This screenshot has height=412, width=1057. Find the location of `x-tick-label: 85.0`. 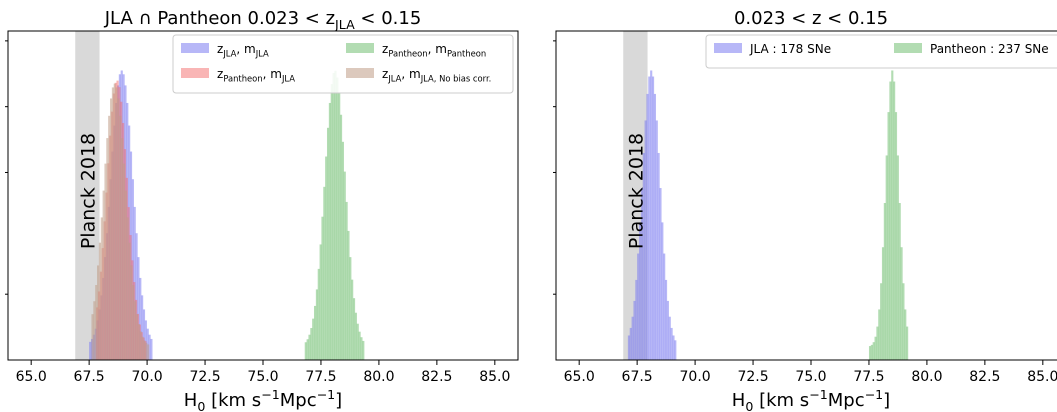

x-tick-label: 85.0 is located at coordinates (494, 377).